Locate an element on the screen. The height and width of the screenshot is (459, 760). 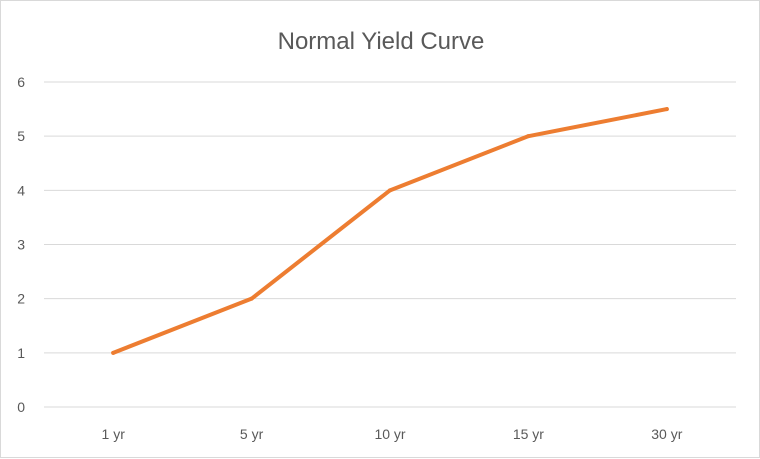
y-tick-label-3: 3 is located at coordinates (21, 245).